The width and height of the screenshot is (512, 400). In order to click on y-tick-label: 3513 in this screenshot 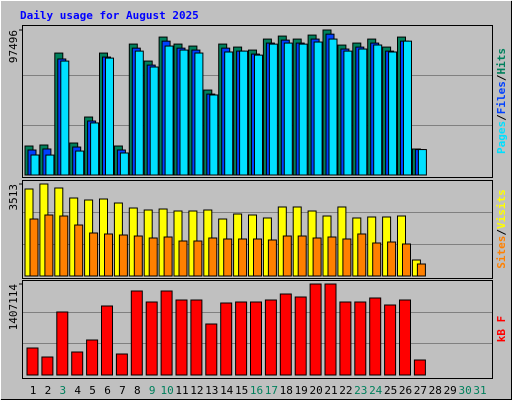, I will do `click(13, 197)`.